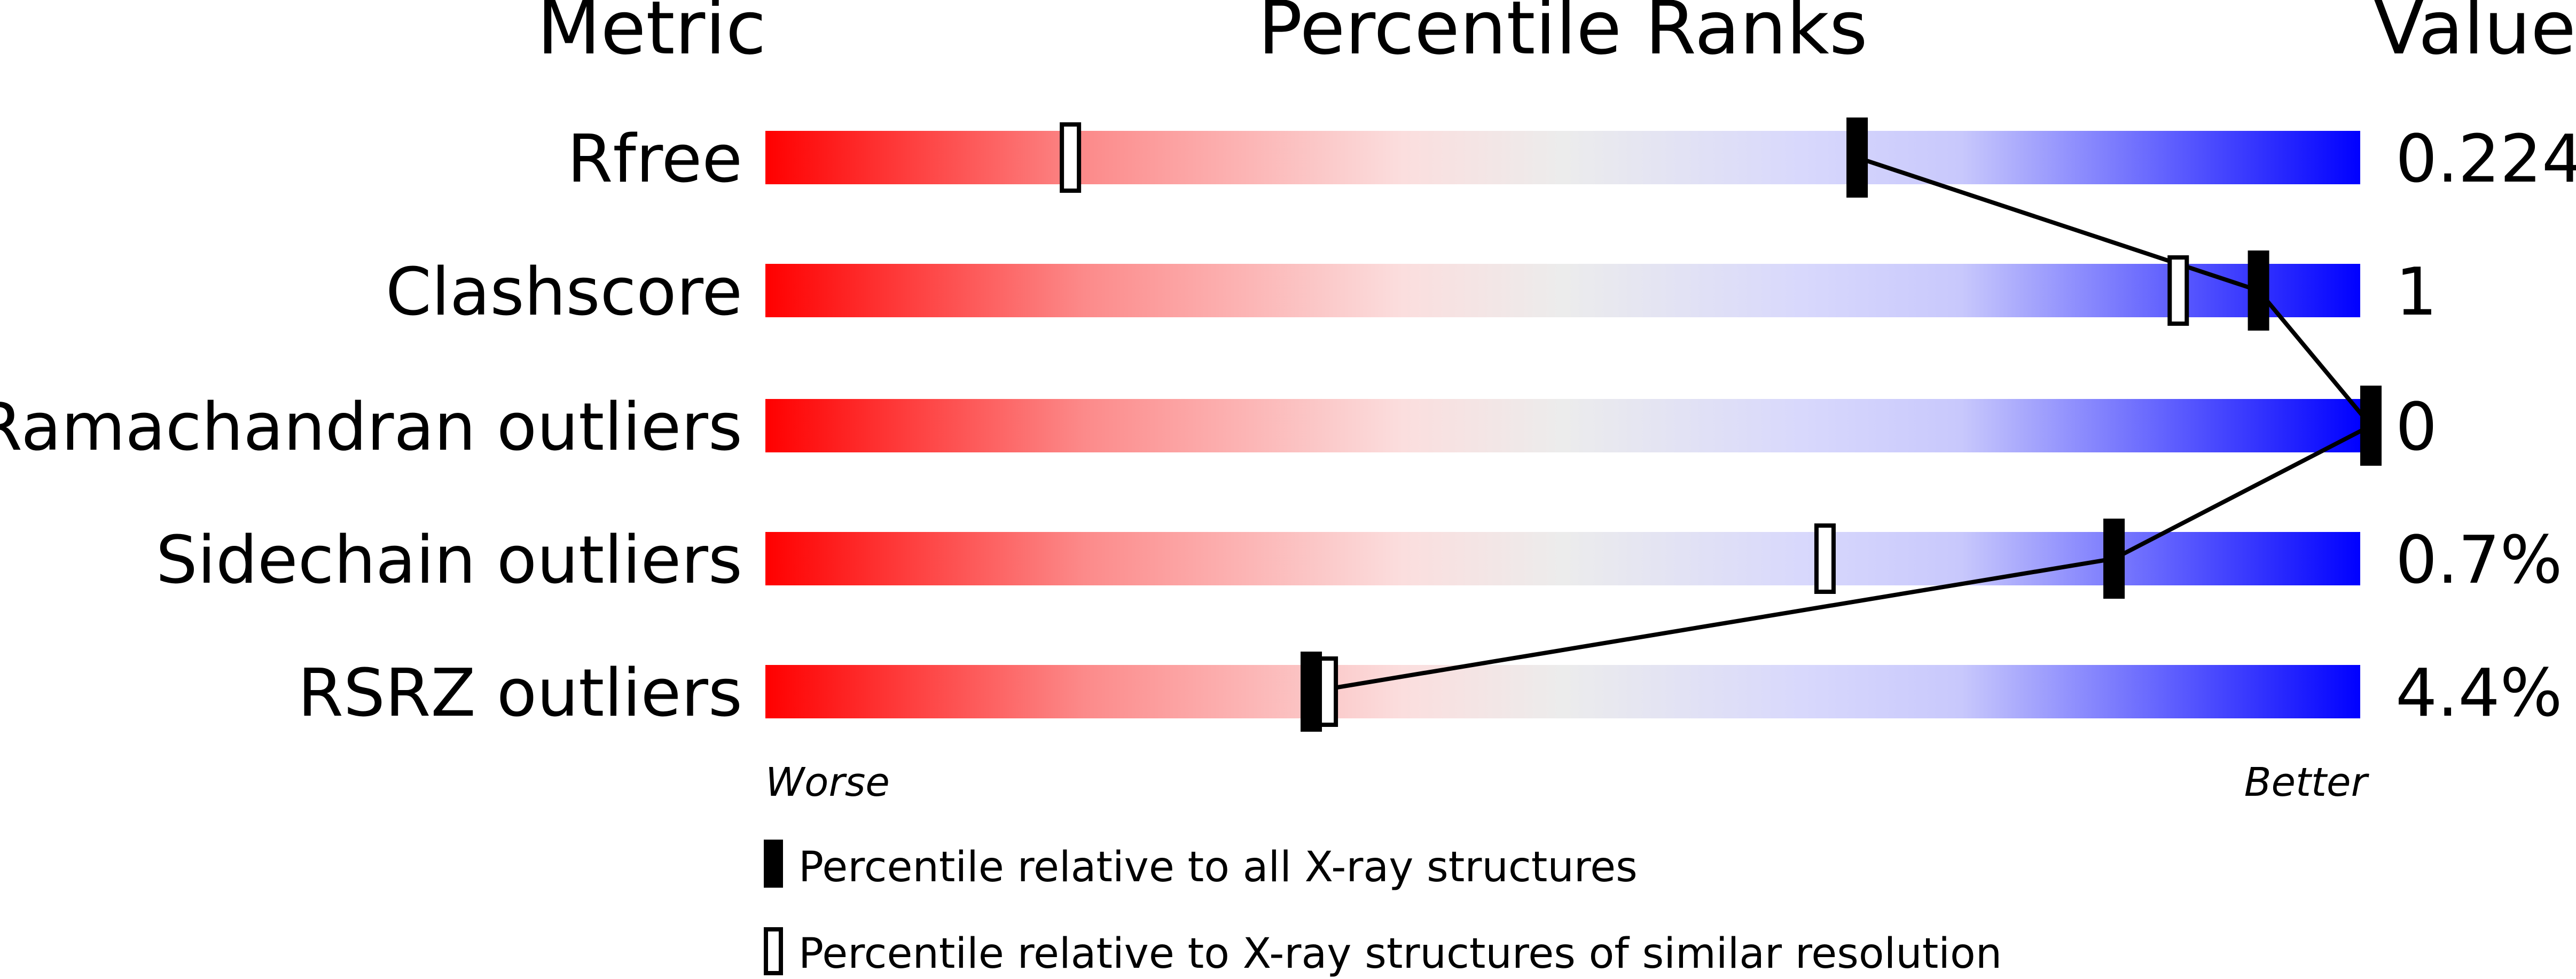  Describe the element at coordinates (773, 864) in the screenshot. I see `legend-filled-marker-icon` at that location.